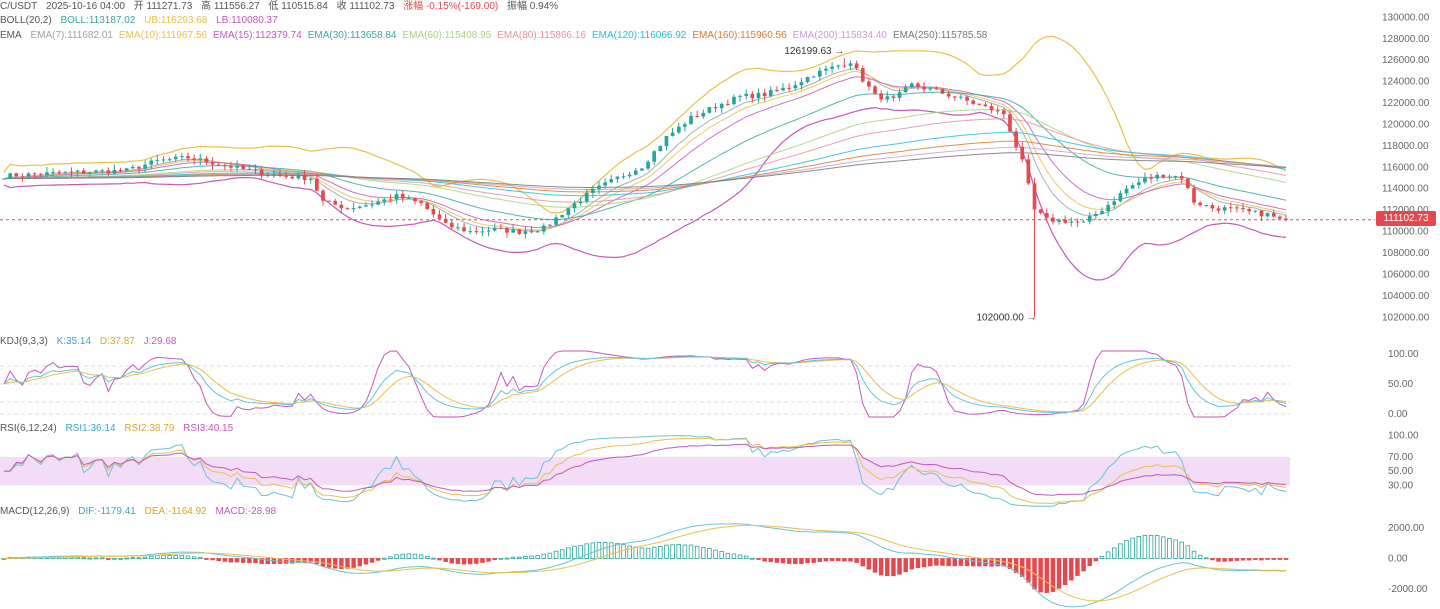 The width and height of the screenshot is (1440, 609). Describe the element at coordinates (839, 35) in the screenshot. I see `ema-legend-item: EMA(200):115834.40` at that location.